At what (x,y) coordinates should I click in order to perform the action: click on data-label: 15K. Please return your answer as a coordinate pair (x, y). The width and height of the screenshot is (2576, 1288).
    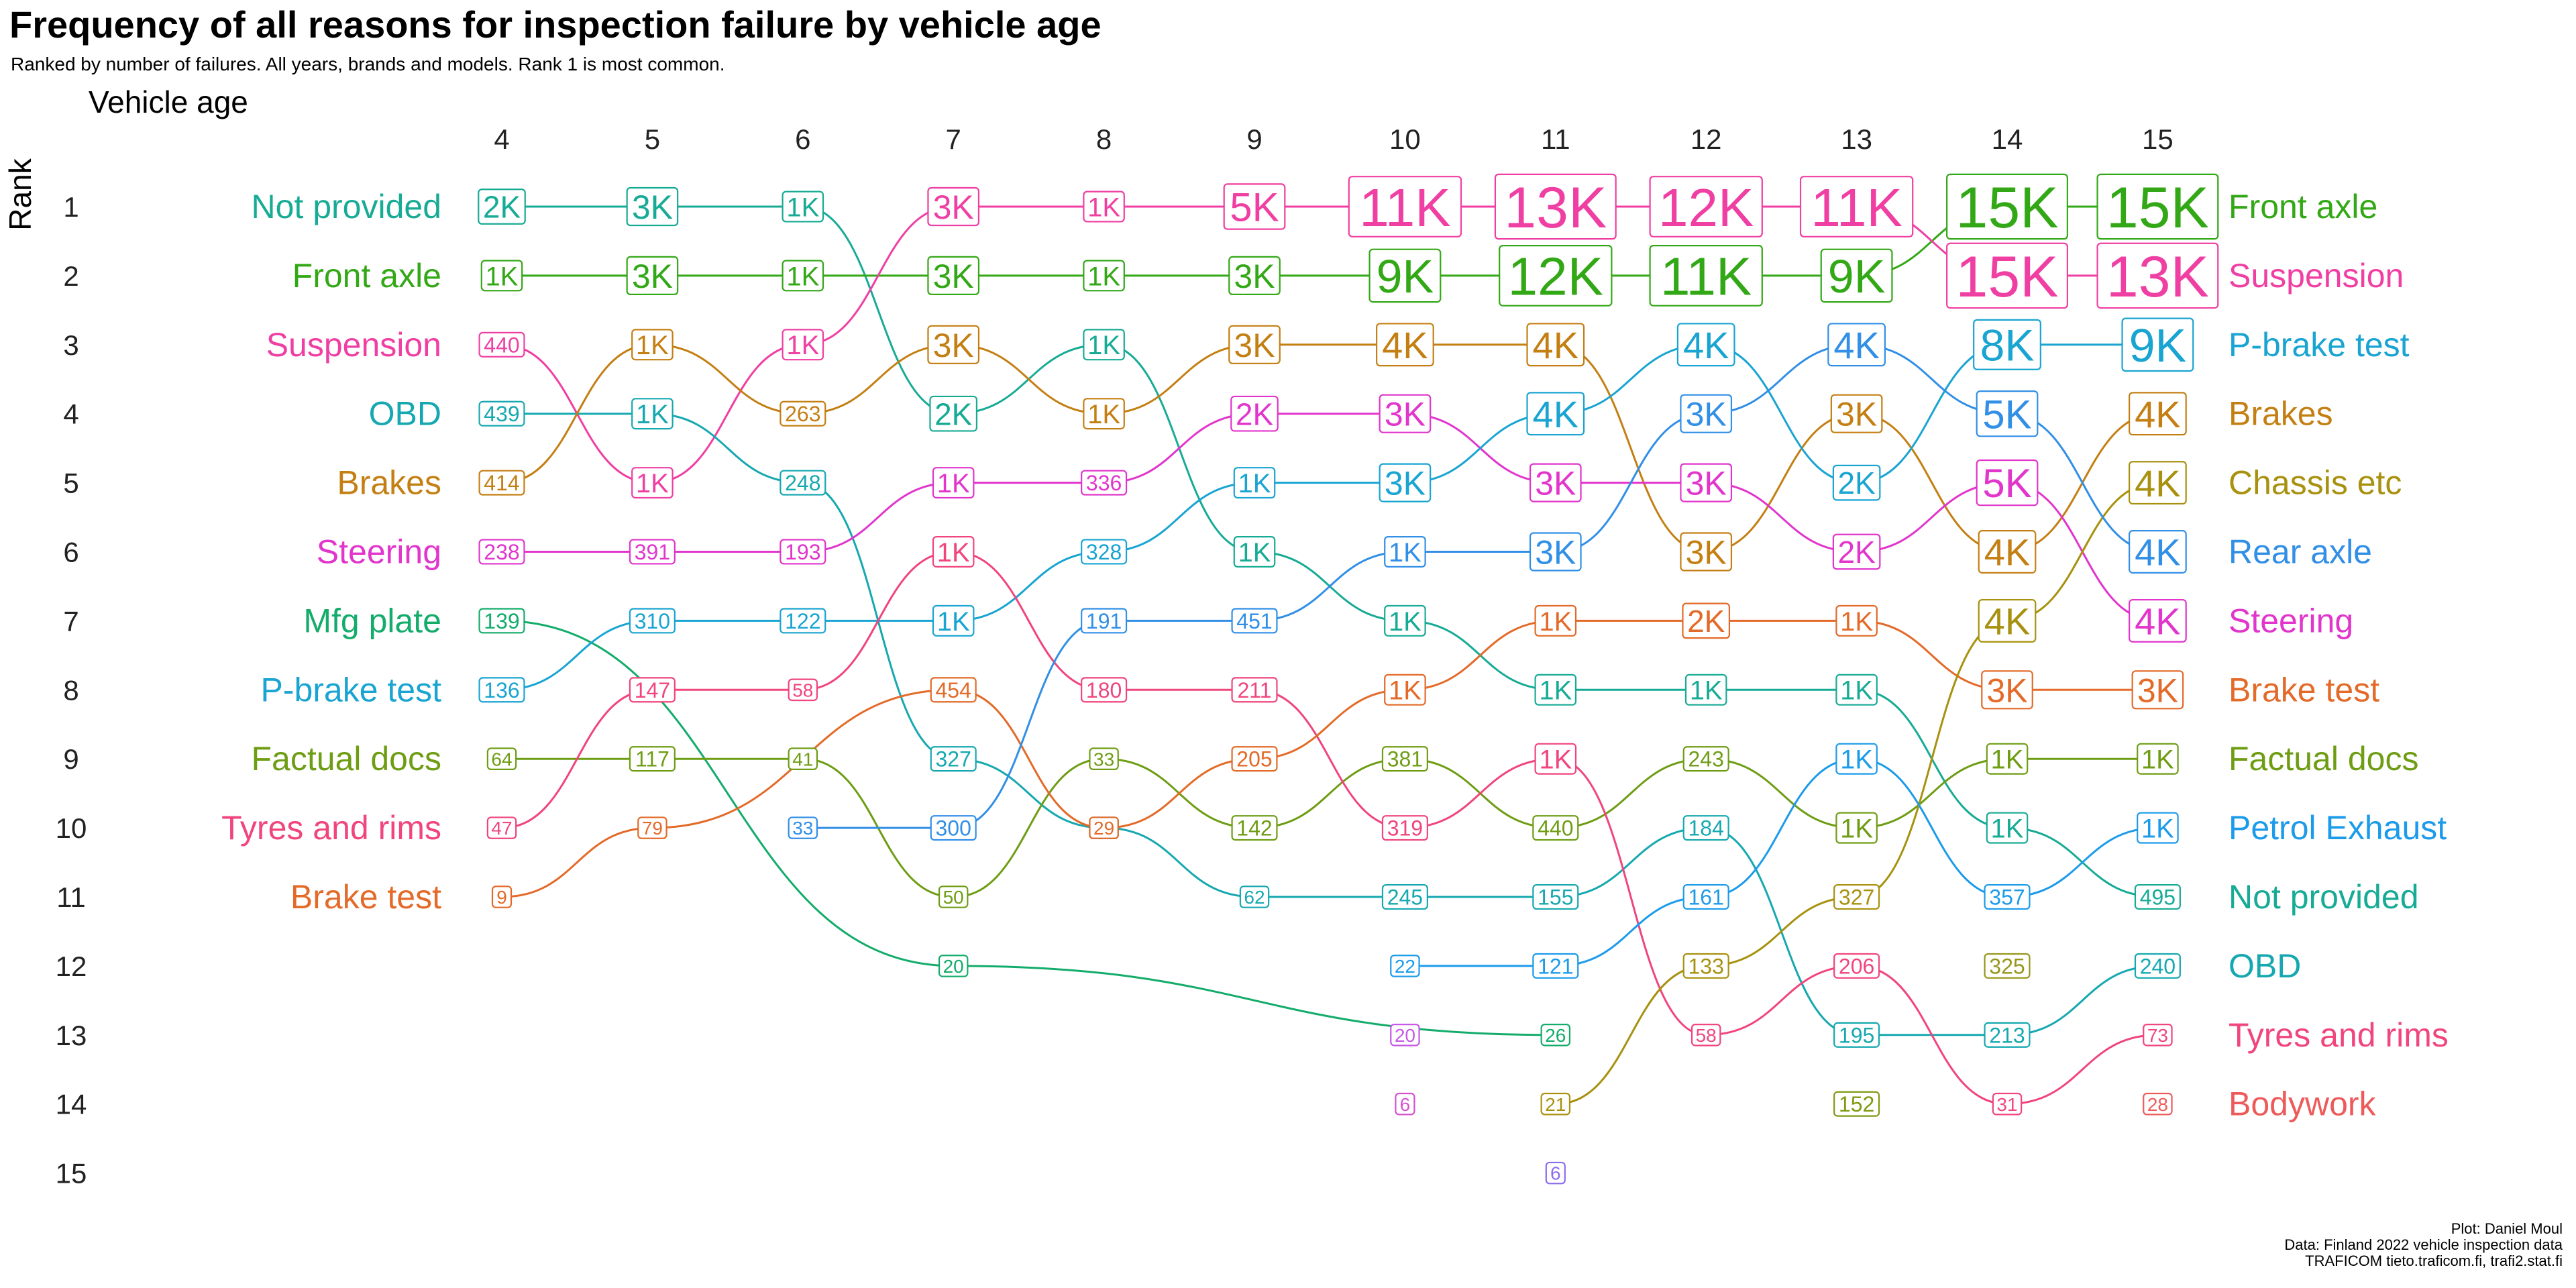
    Looking at the image, I should click on (2006, 277).